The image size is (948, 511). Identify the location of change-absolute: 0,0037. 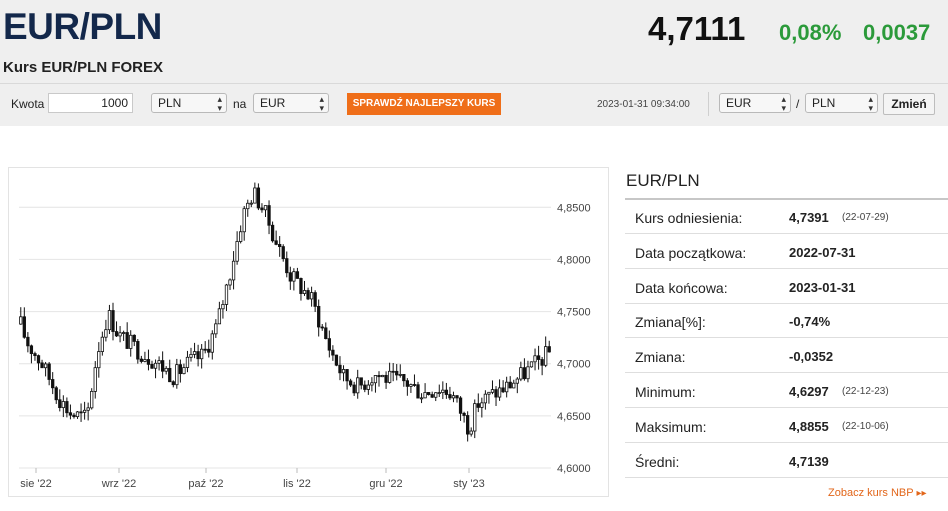
(897, 32).